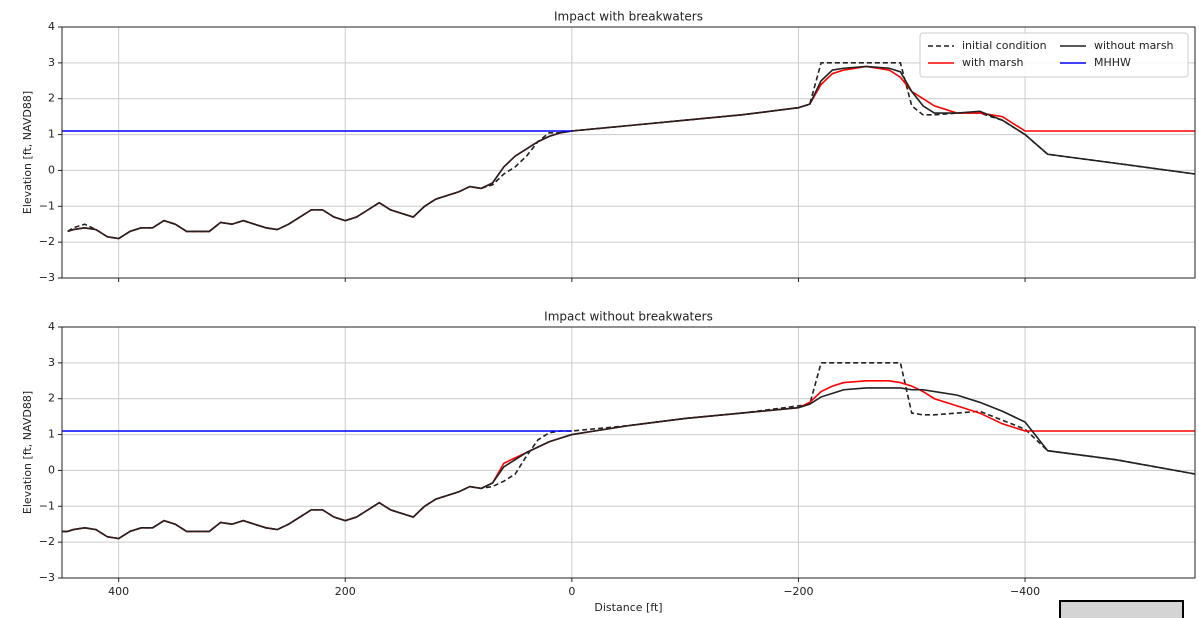 Image resolution: width=1199 pixels, height=618 pixels. What do you see at coordinates (628, 17) in the screenshot?
I see `chart-title: Impact with breakwaters` at bounding box center [628, 17].